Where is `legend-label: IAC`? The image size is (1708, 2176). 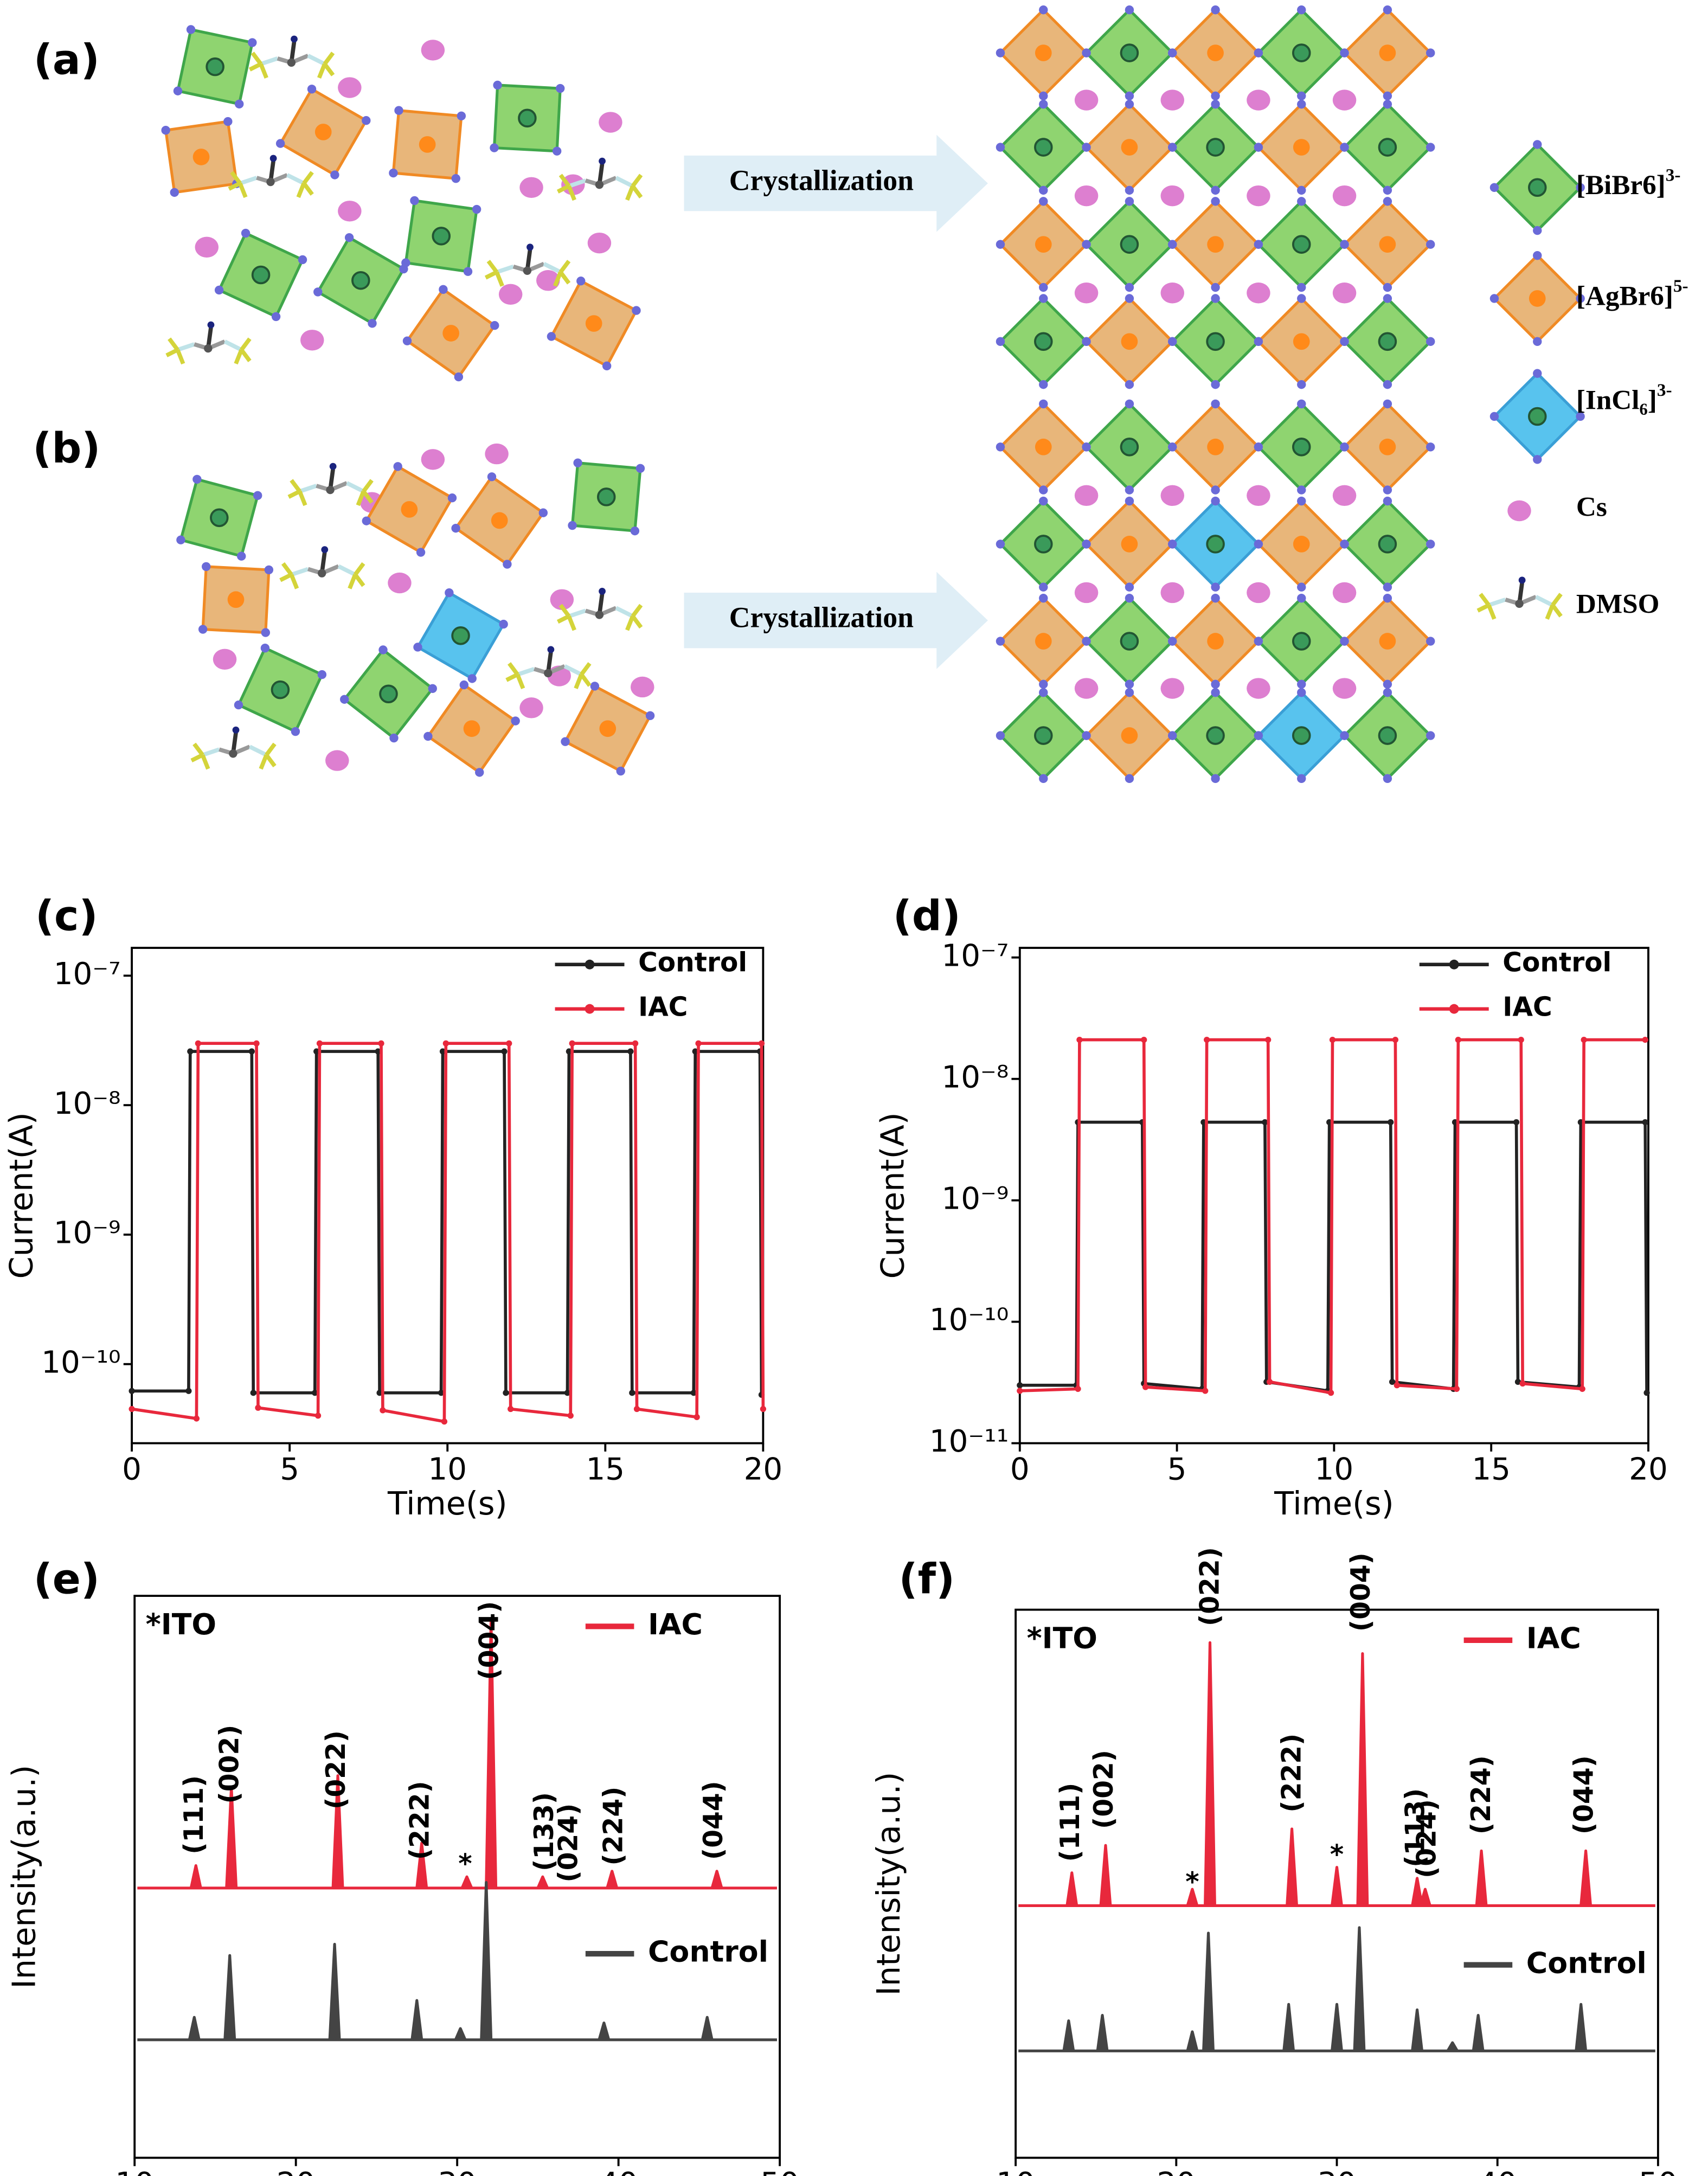
legend-label: IAC is located at coordinates (675, 1624).